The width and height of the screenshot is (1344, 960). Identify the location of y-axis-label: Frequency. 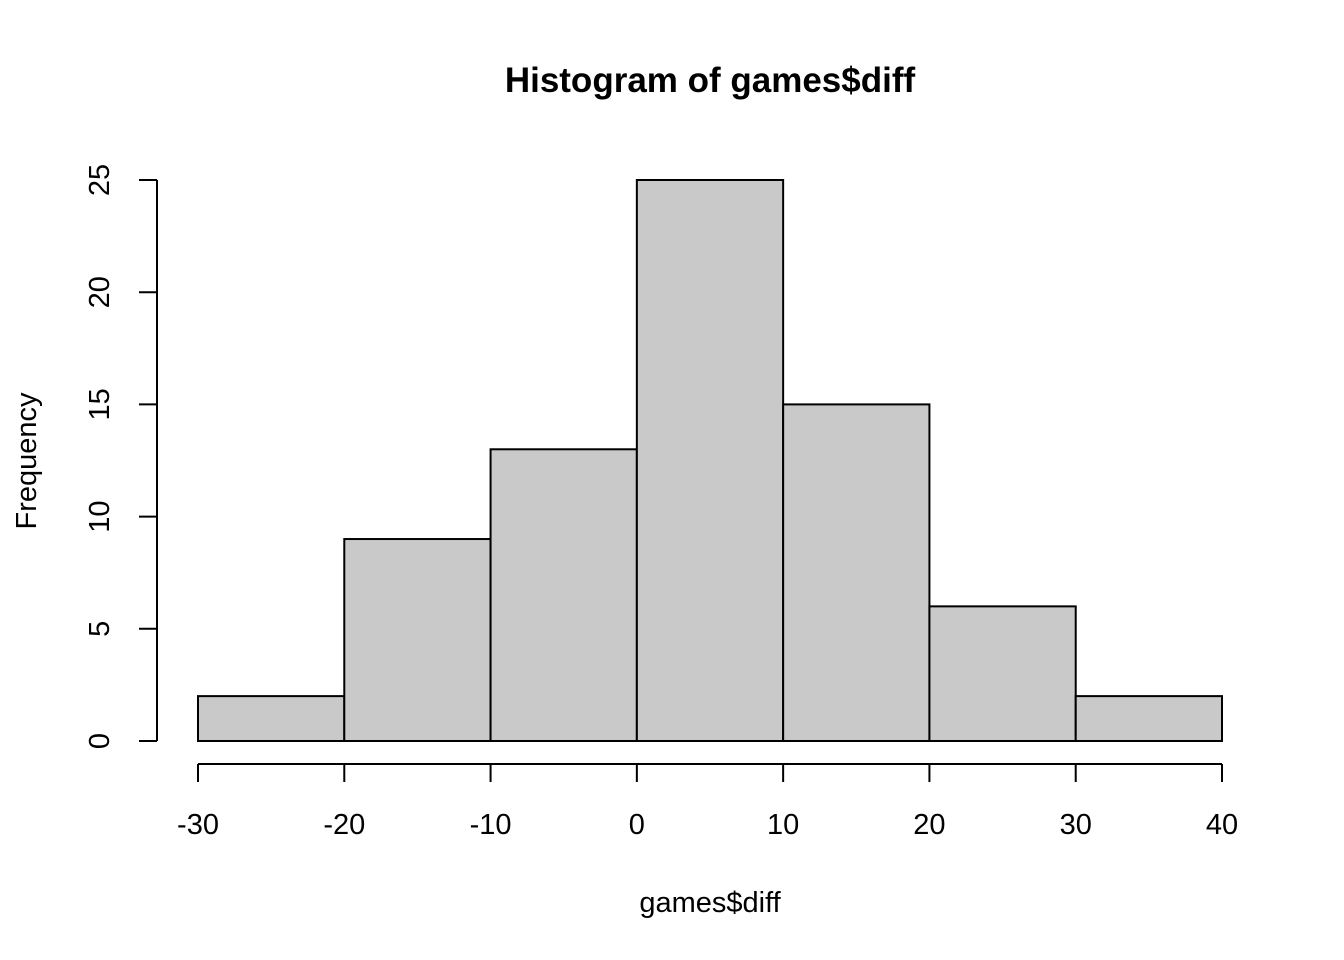
(27, 461).